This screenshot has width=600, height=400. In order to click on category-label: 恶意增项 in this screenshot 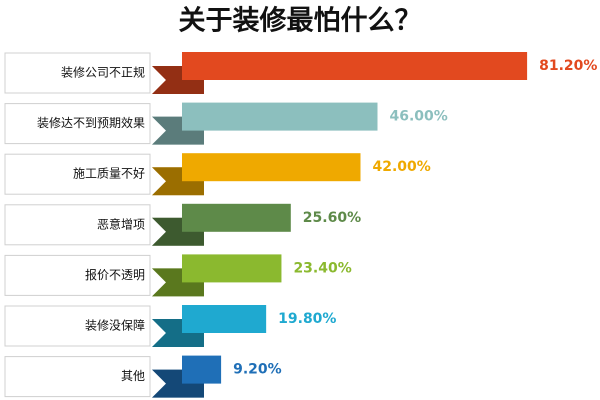, I will do `click(121, 223)`.